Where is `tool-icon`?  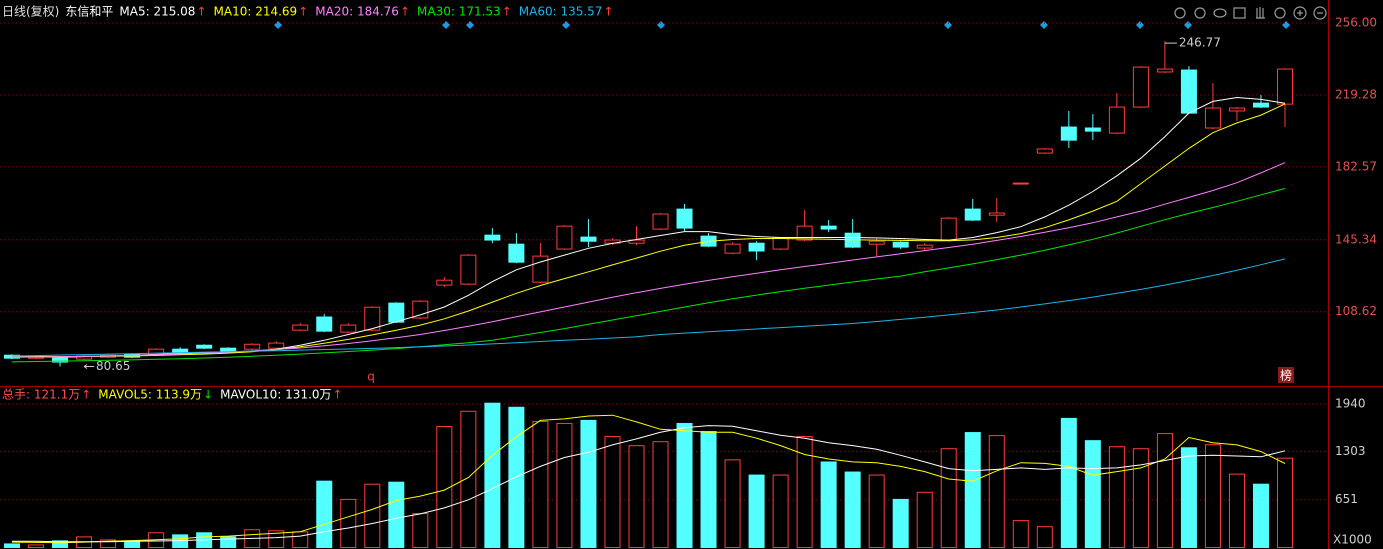 tool-icon is located at coordinates (1280, 13).